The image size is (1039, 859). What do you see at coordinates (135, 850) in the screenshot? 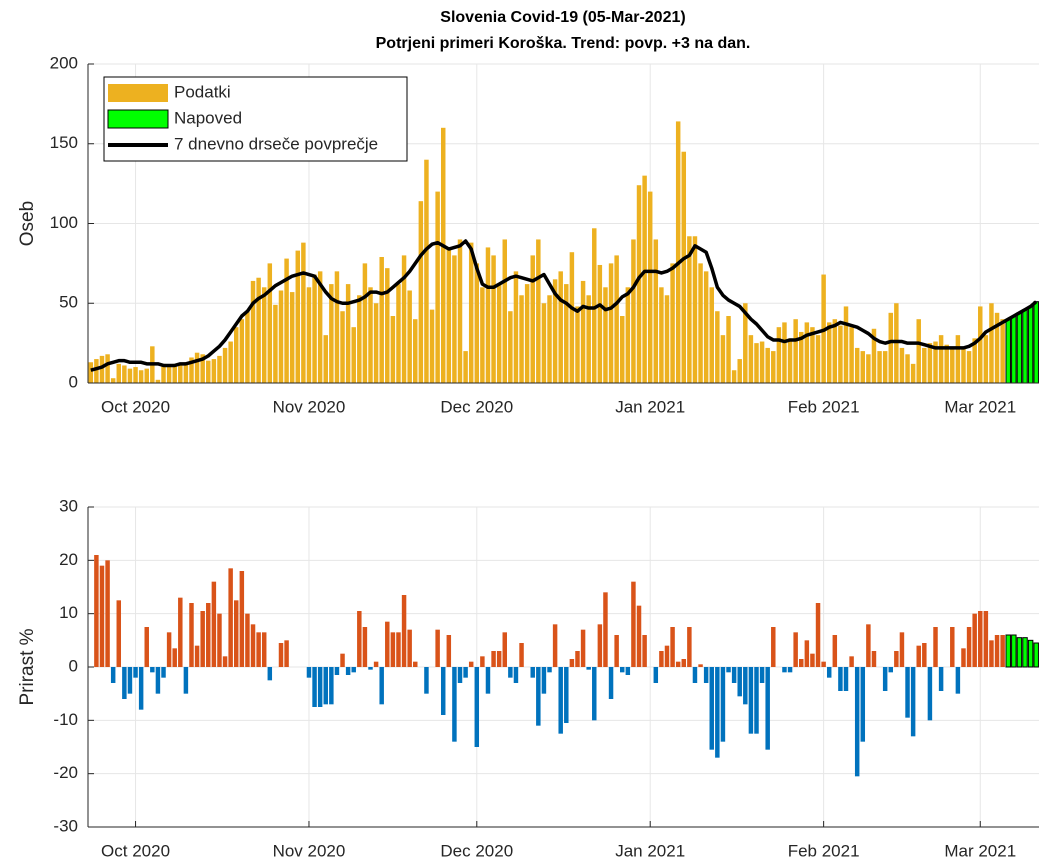
I see `x-tick-label: Oct 2020` at bounding box center [135, 850].